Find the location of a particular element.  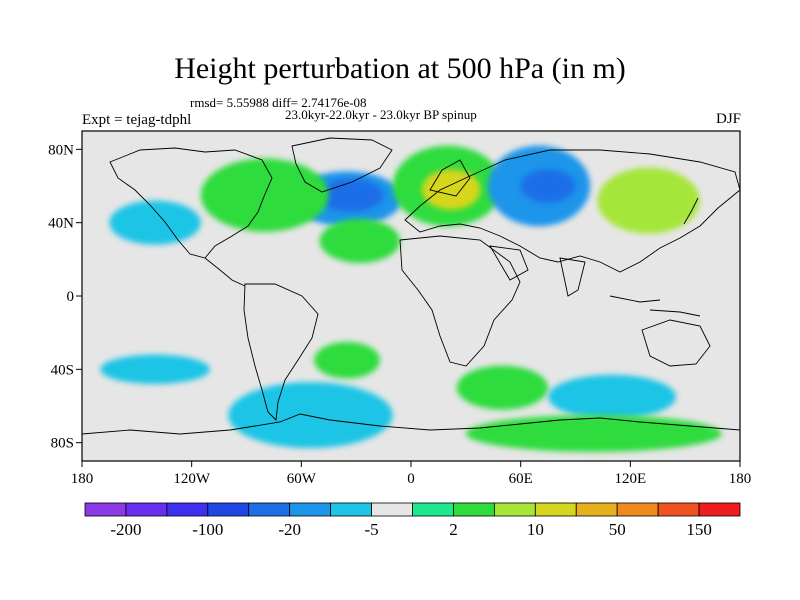

anomaly-nw-atlantic-low-core is located at coordinates (350, 195).